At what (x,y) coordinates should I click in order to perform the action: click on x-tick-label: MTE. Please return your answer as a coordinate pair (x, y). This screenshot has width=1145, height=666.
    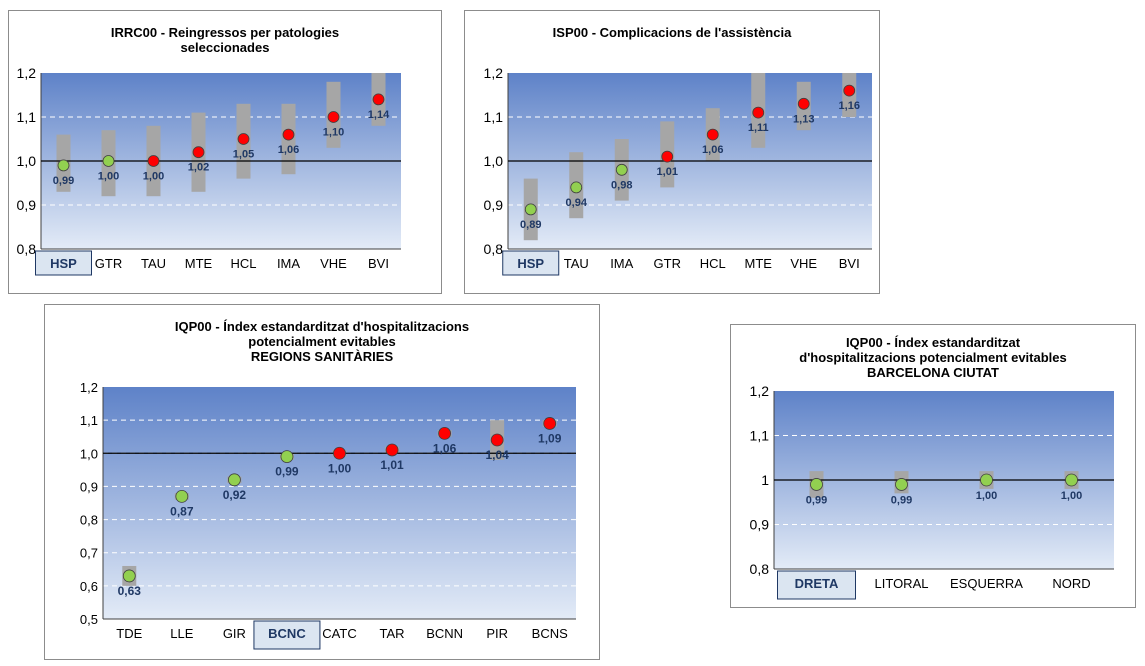
    Looking at the image, I should click on (759, 263).